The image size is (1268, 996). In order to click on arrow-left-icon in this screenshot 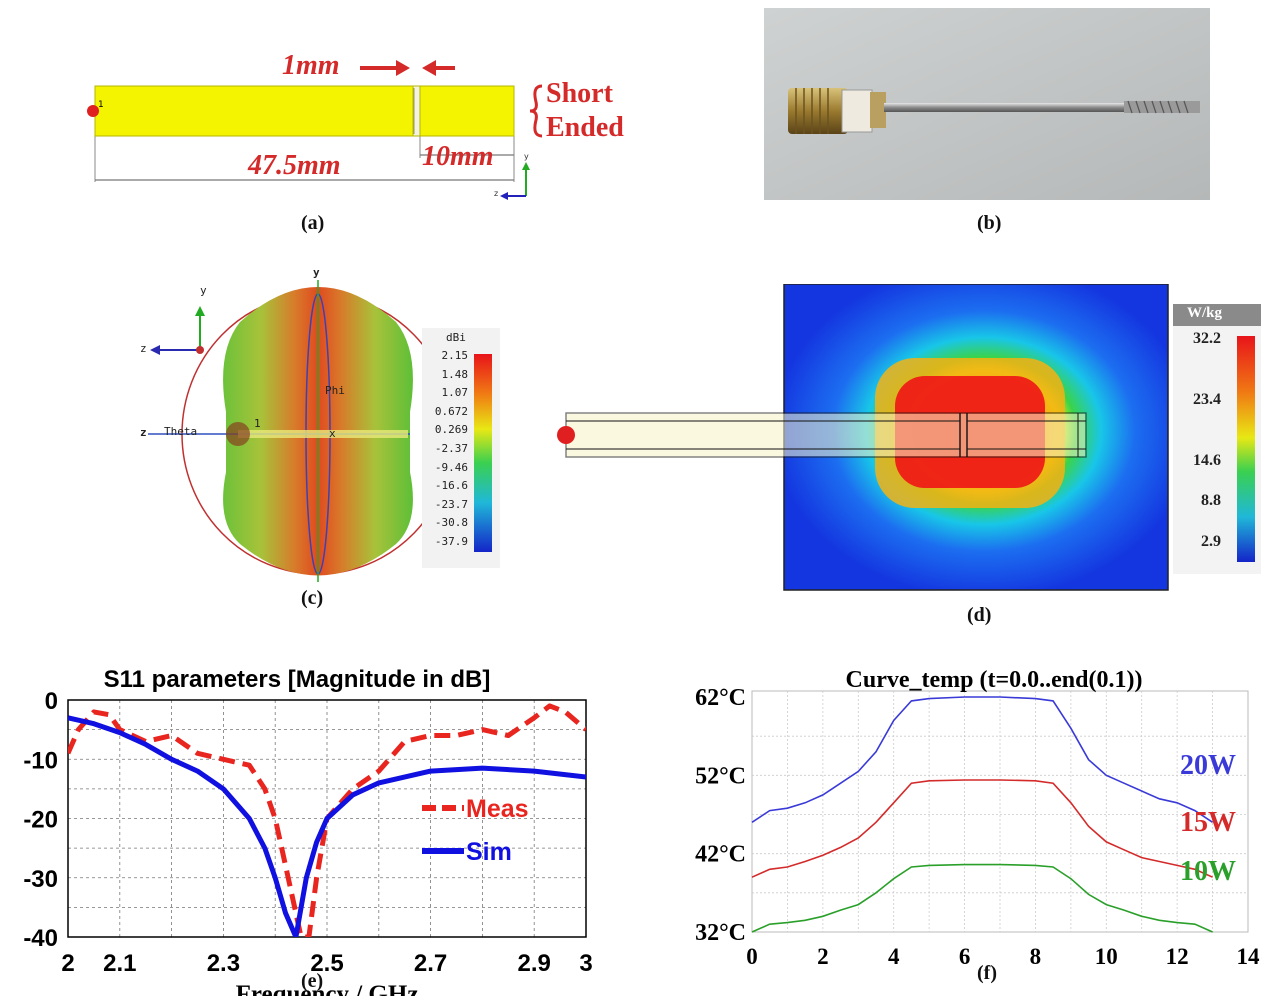, I will do `click(429, 68)`.